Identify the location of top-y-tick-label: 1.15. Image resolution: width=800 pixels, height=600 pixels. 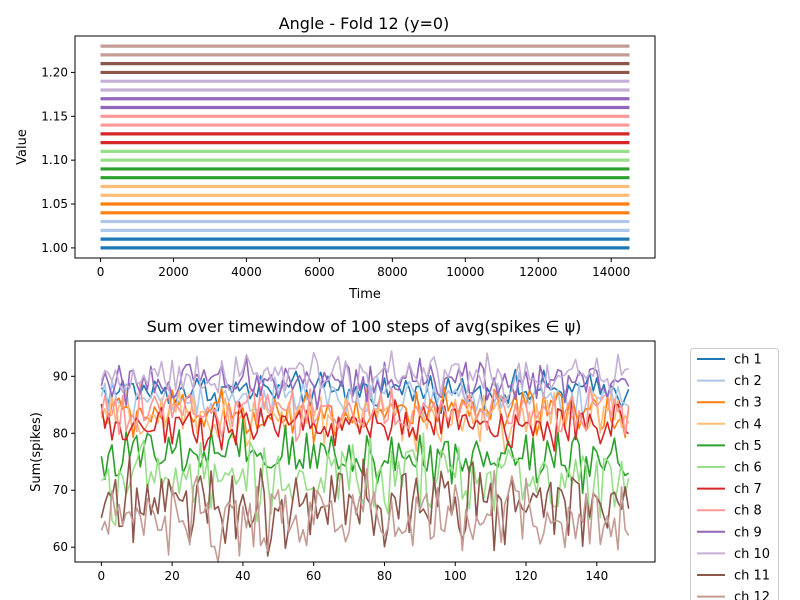
(54, 116).